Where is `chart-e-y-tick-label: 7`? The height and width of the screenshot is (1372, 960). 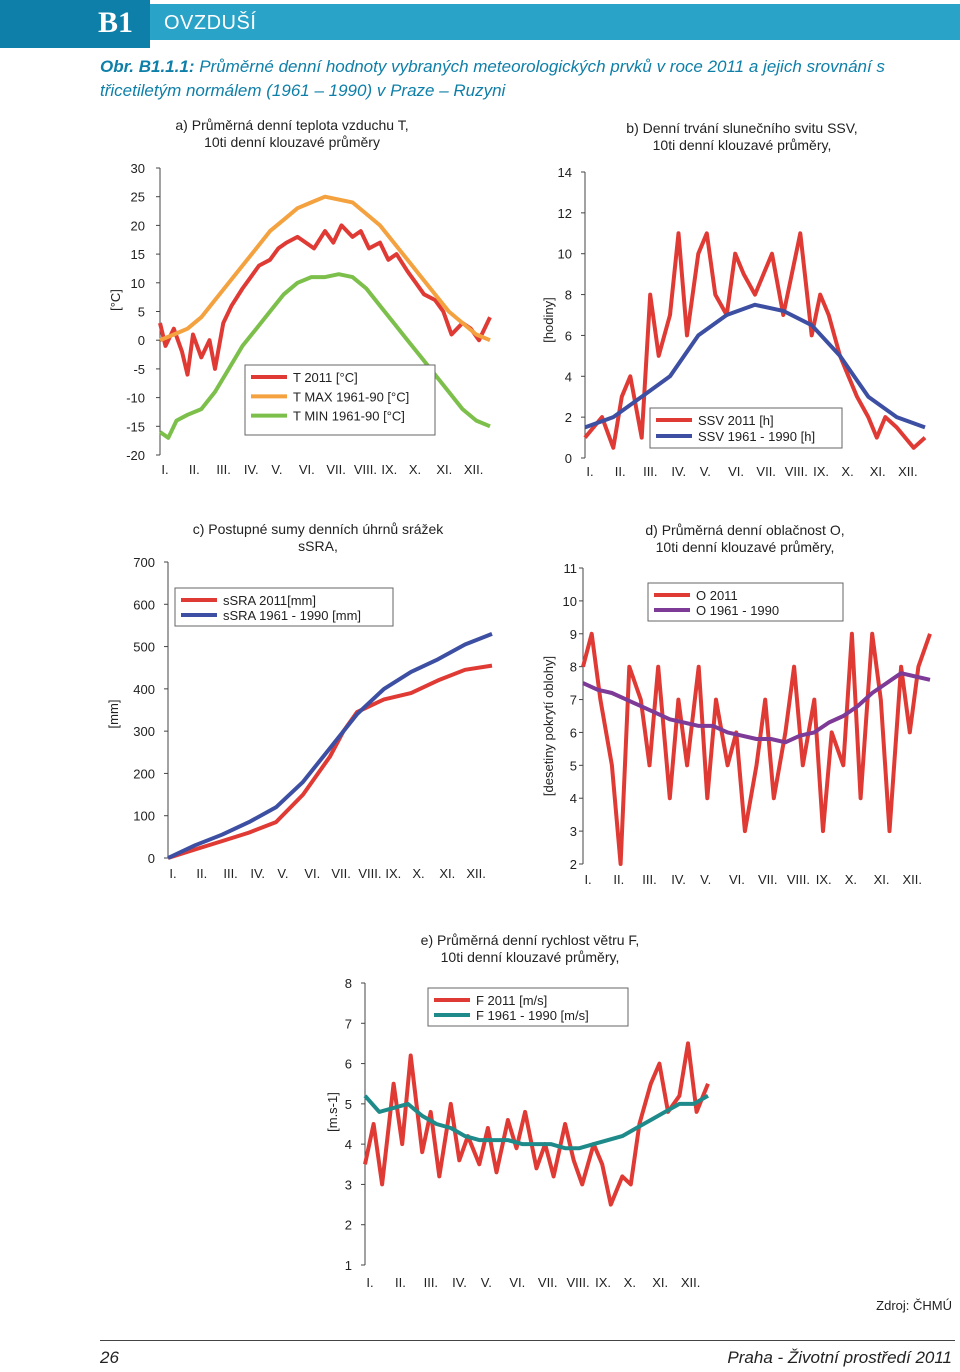
chart-e-y-tick-label: 7 is located at coordinates (348, 1023).